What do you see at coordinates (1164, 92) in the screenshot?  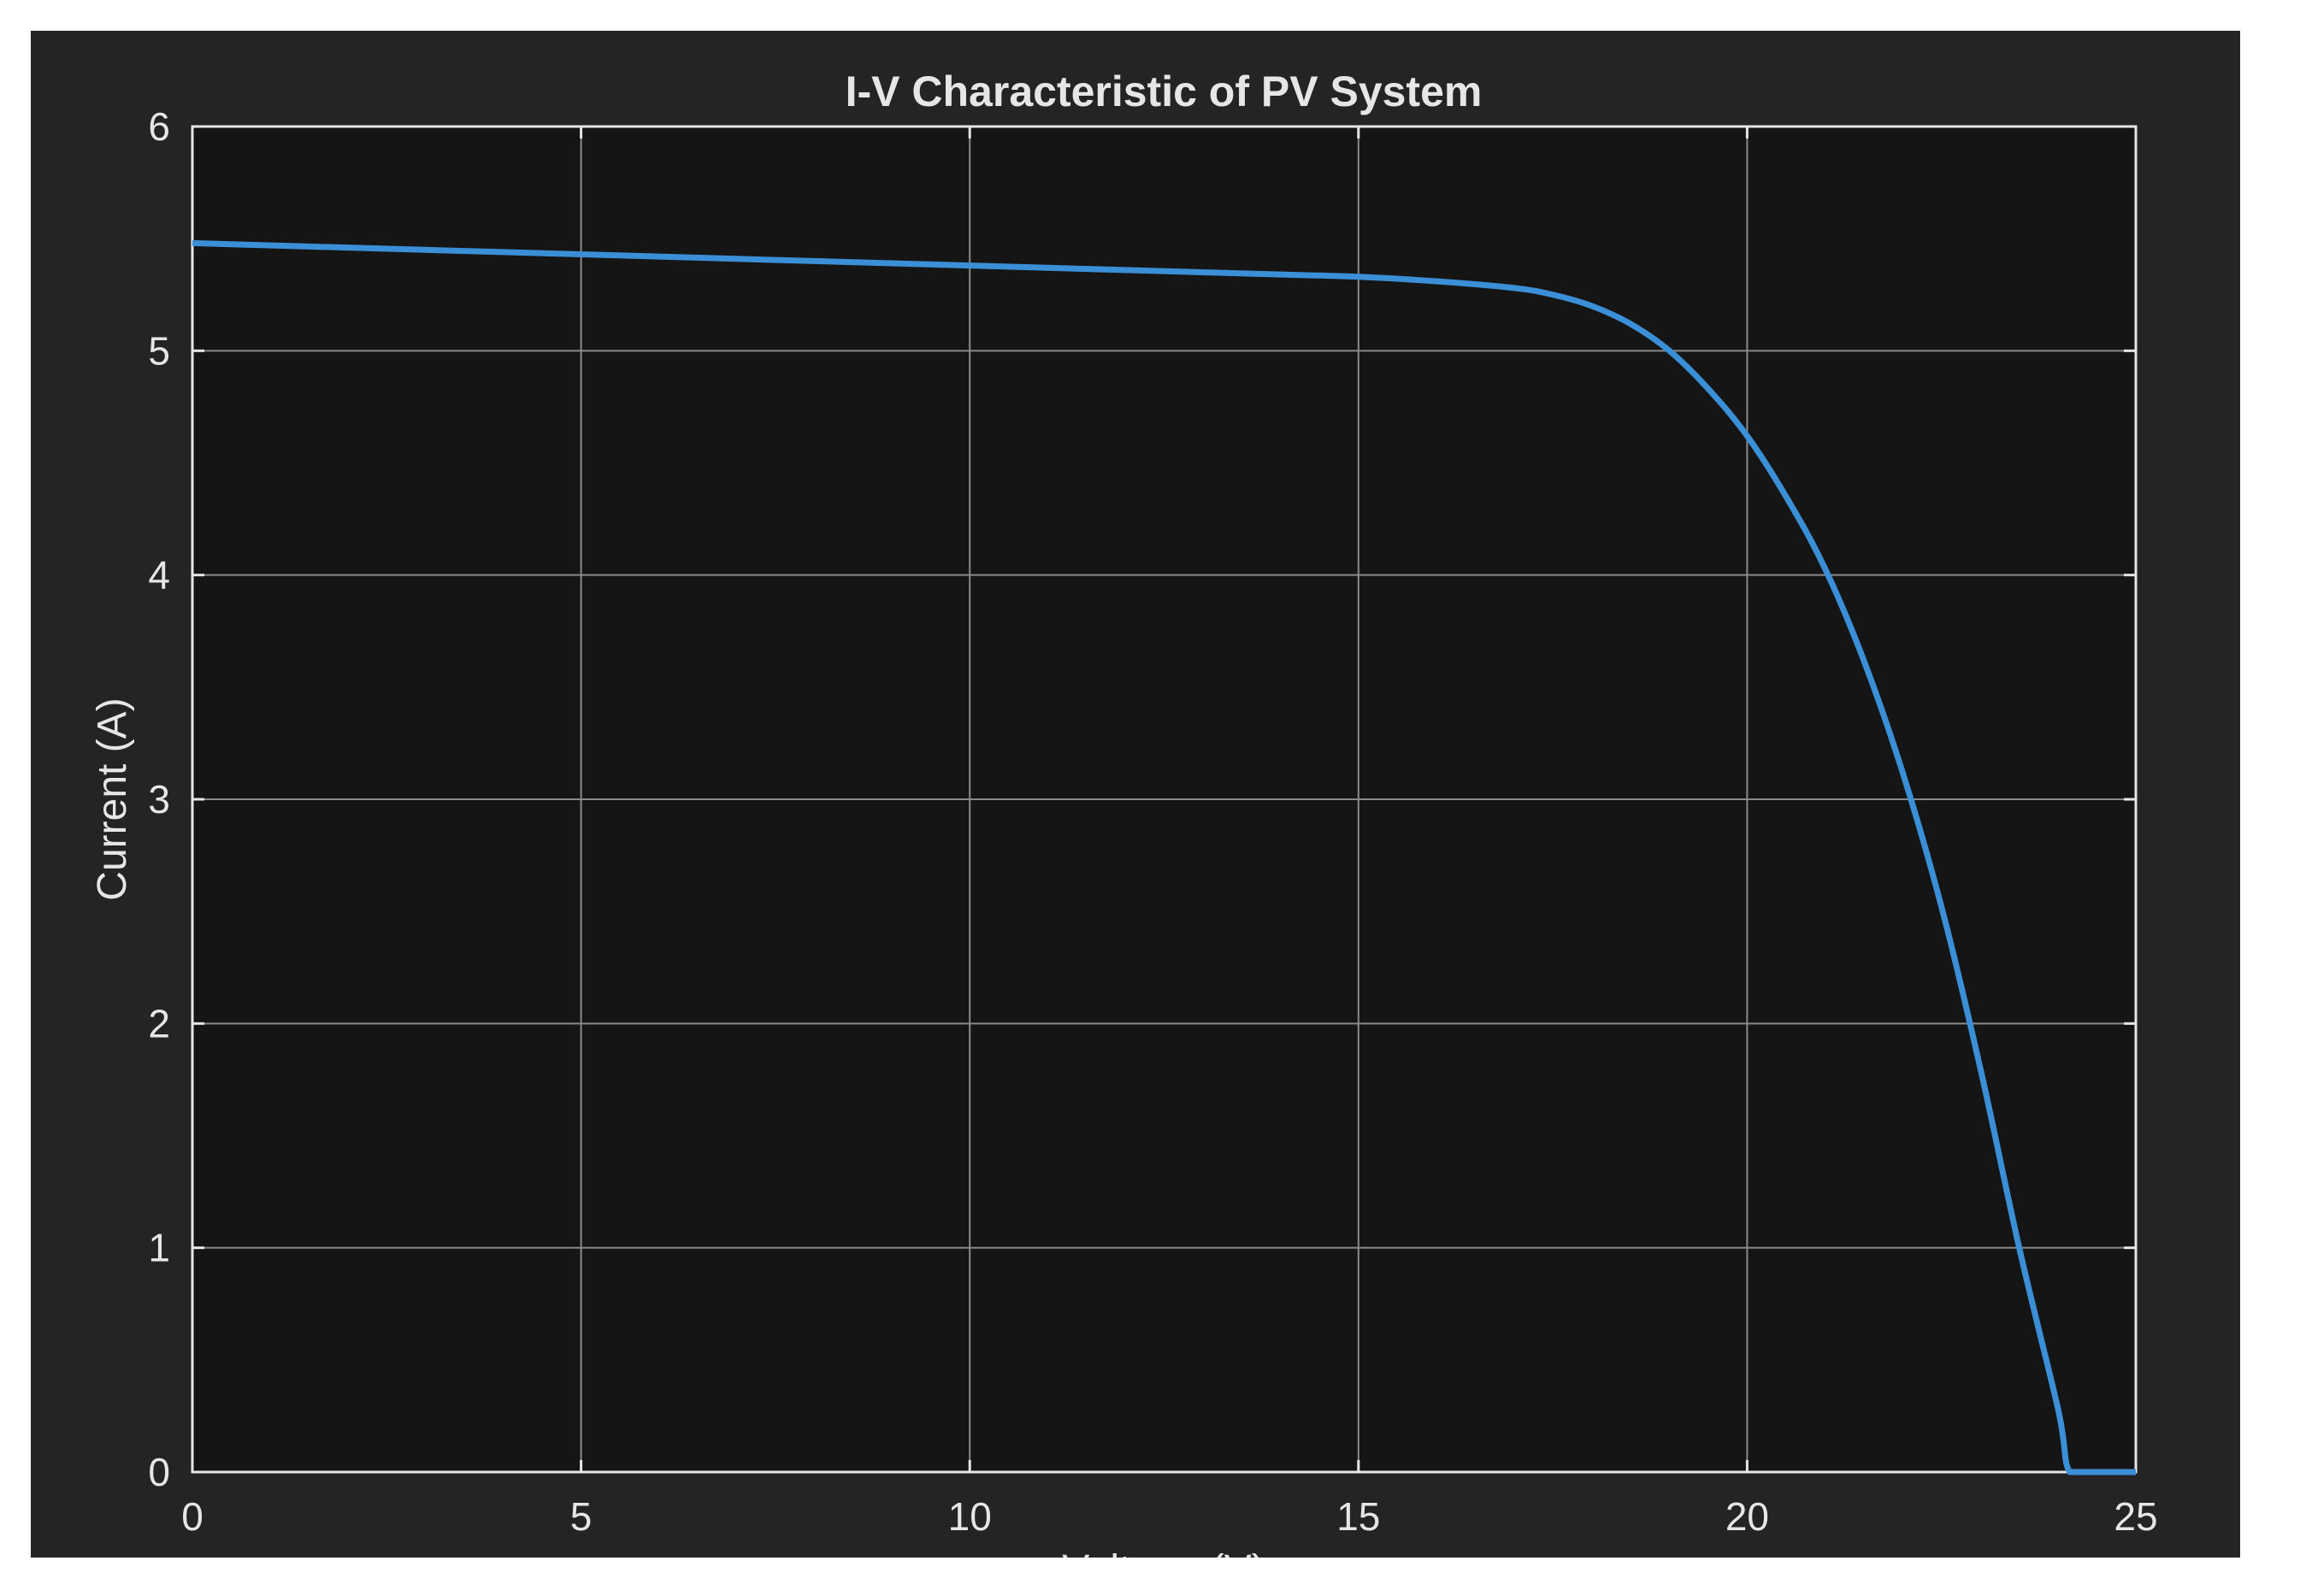 I see `chart-title: I-V Characteristic of PV System` at bounding box center [1164, 92].